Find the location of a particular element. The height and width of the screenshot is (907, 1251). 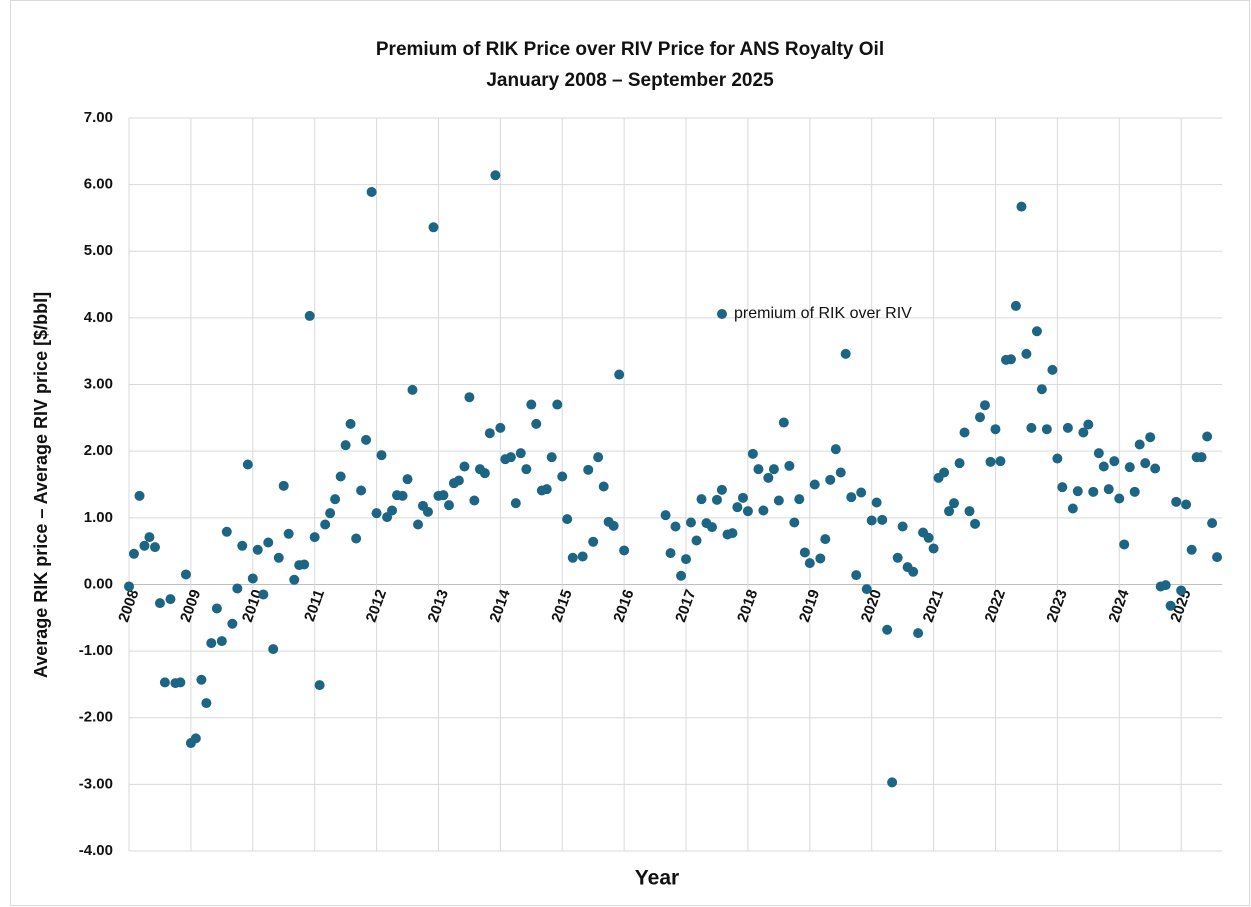

y-tick-label: 2.00 is located at coordinates (98, 450).